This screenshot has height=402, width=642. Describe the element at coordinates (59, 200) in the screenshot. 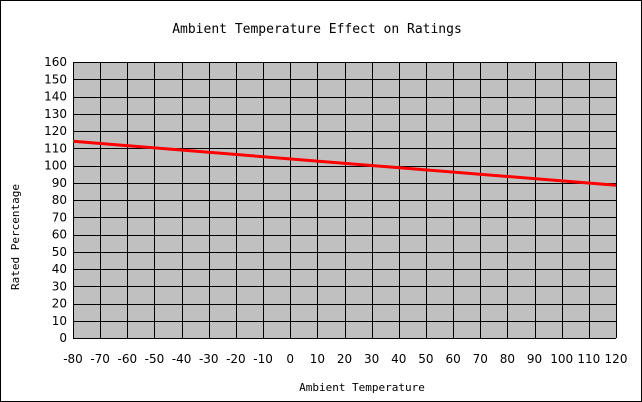

I see `y-tick-label: 80` at that location.